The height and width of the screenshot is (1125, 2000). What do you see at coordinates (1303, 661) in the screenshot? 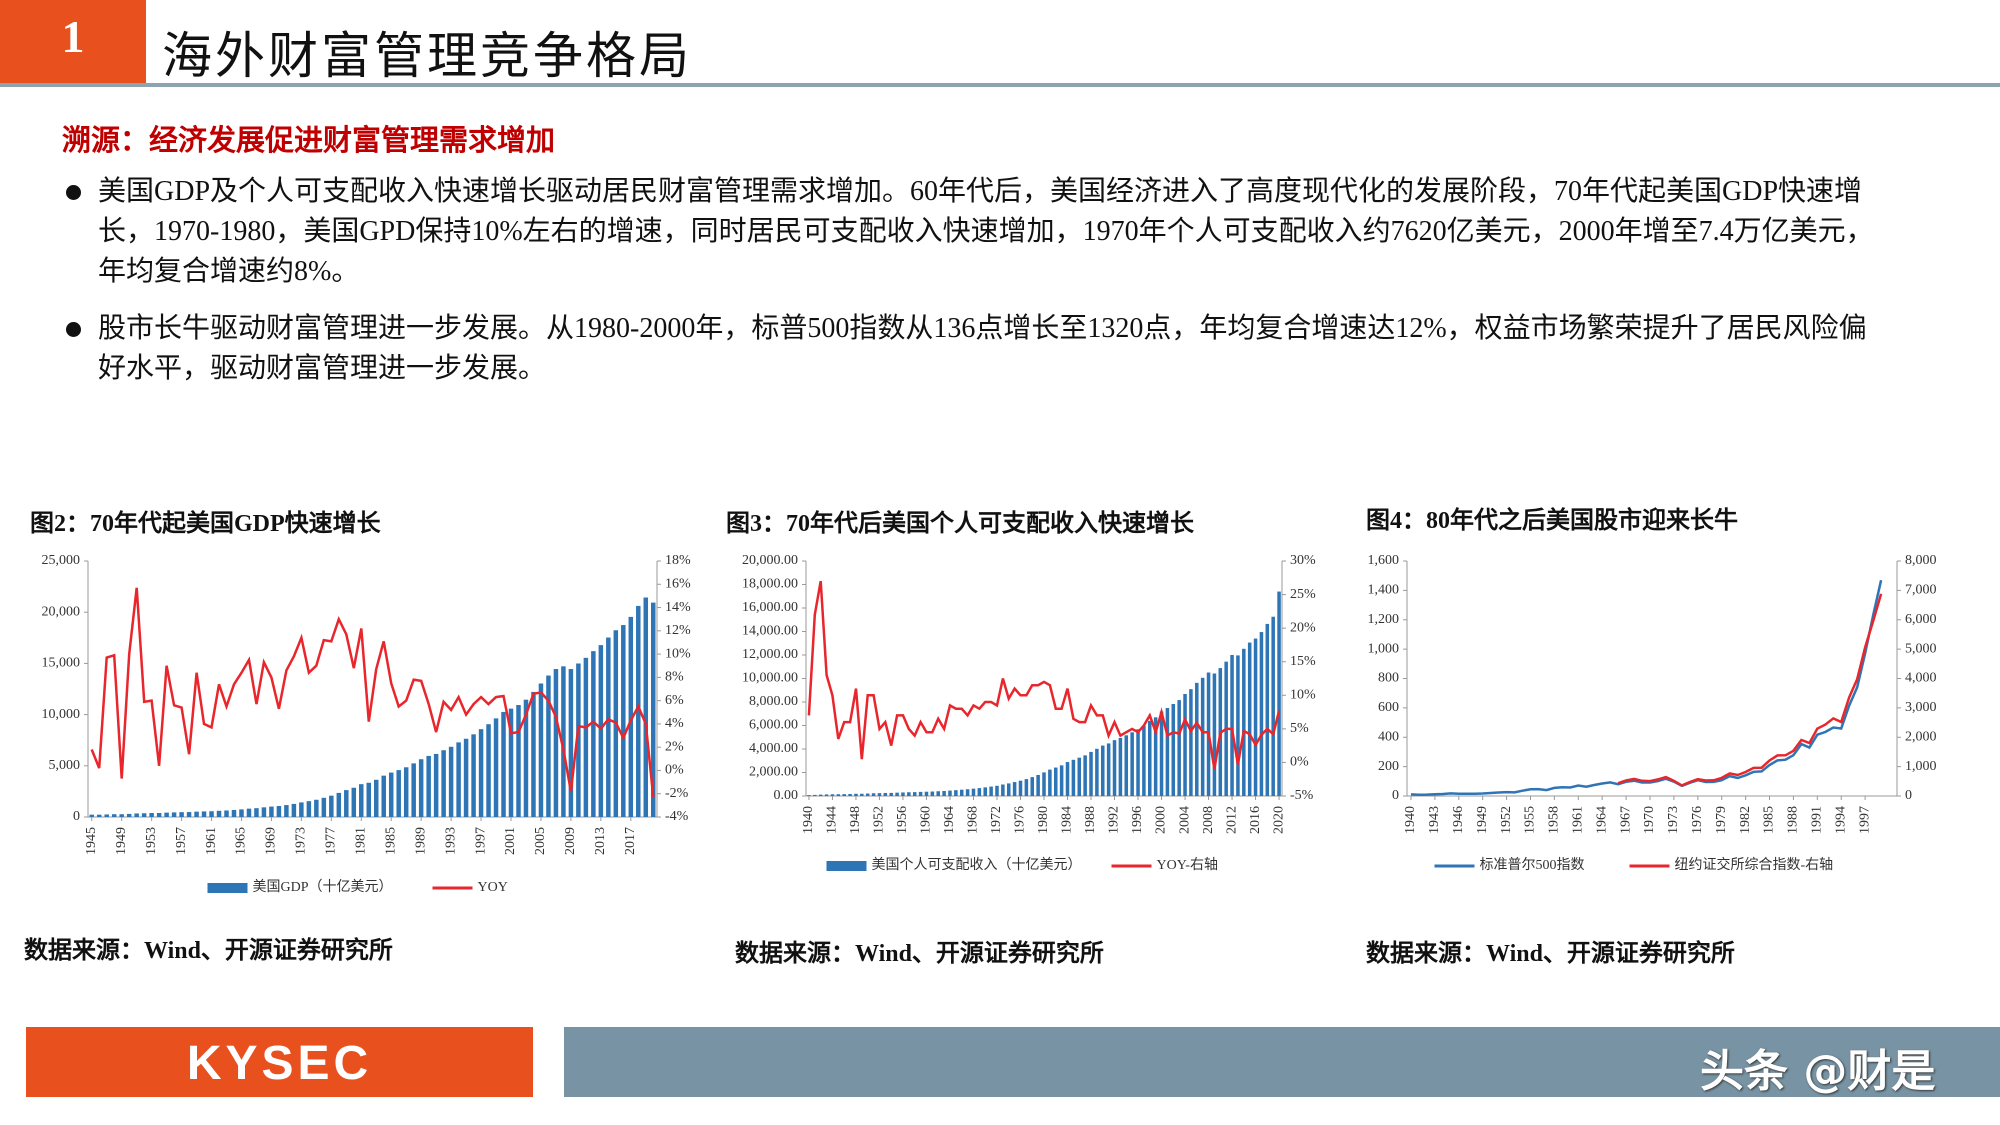
I see `y2-tick-label: 15%` at bounding box center [1303, 661].